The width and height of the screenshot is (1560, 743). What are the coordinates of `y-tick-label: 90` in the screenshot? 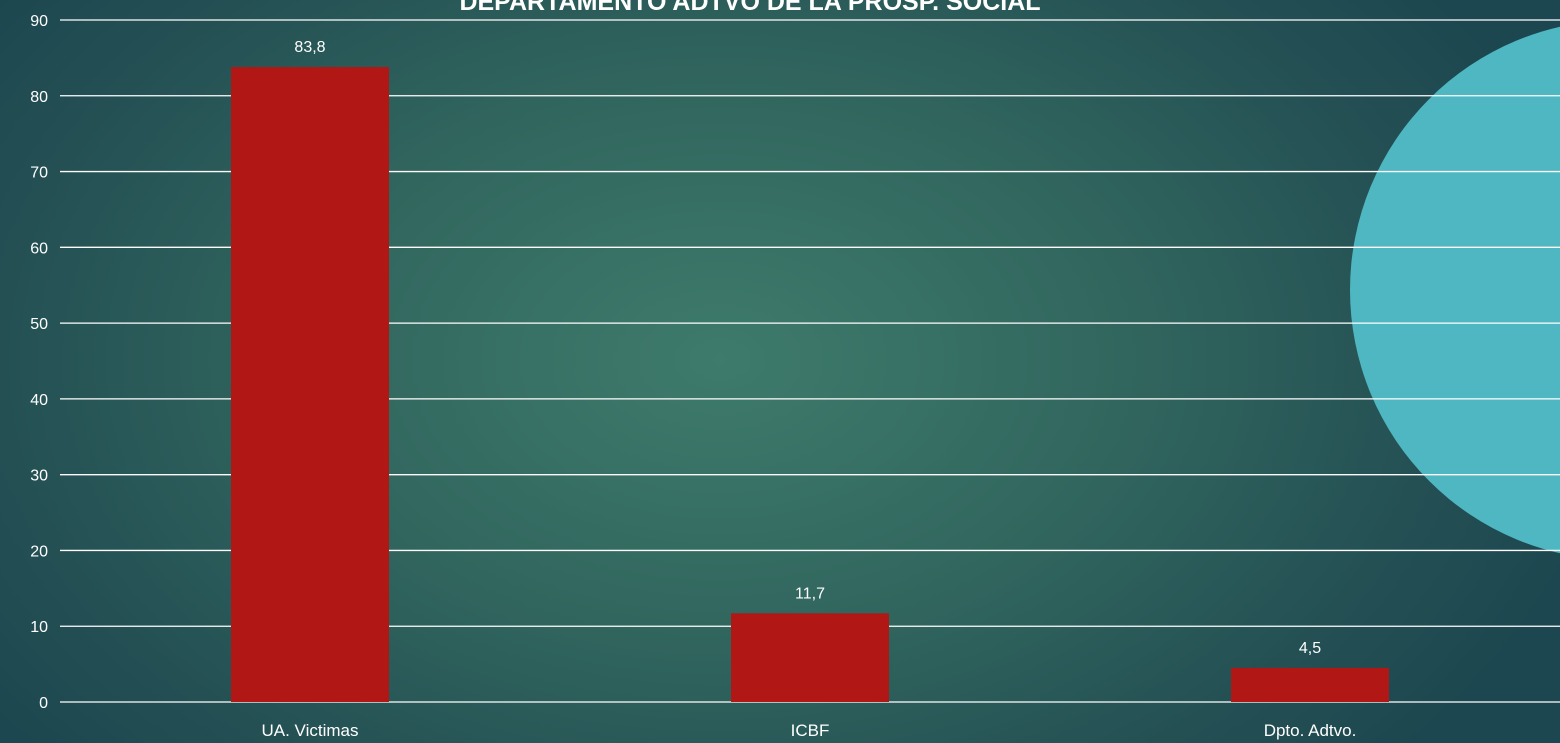 It's located at (39, 21).